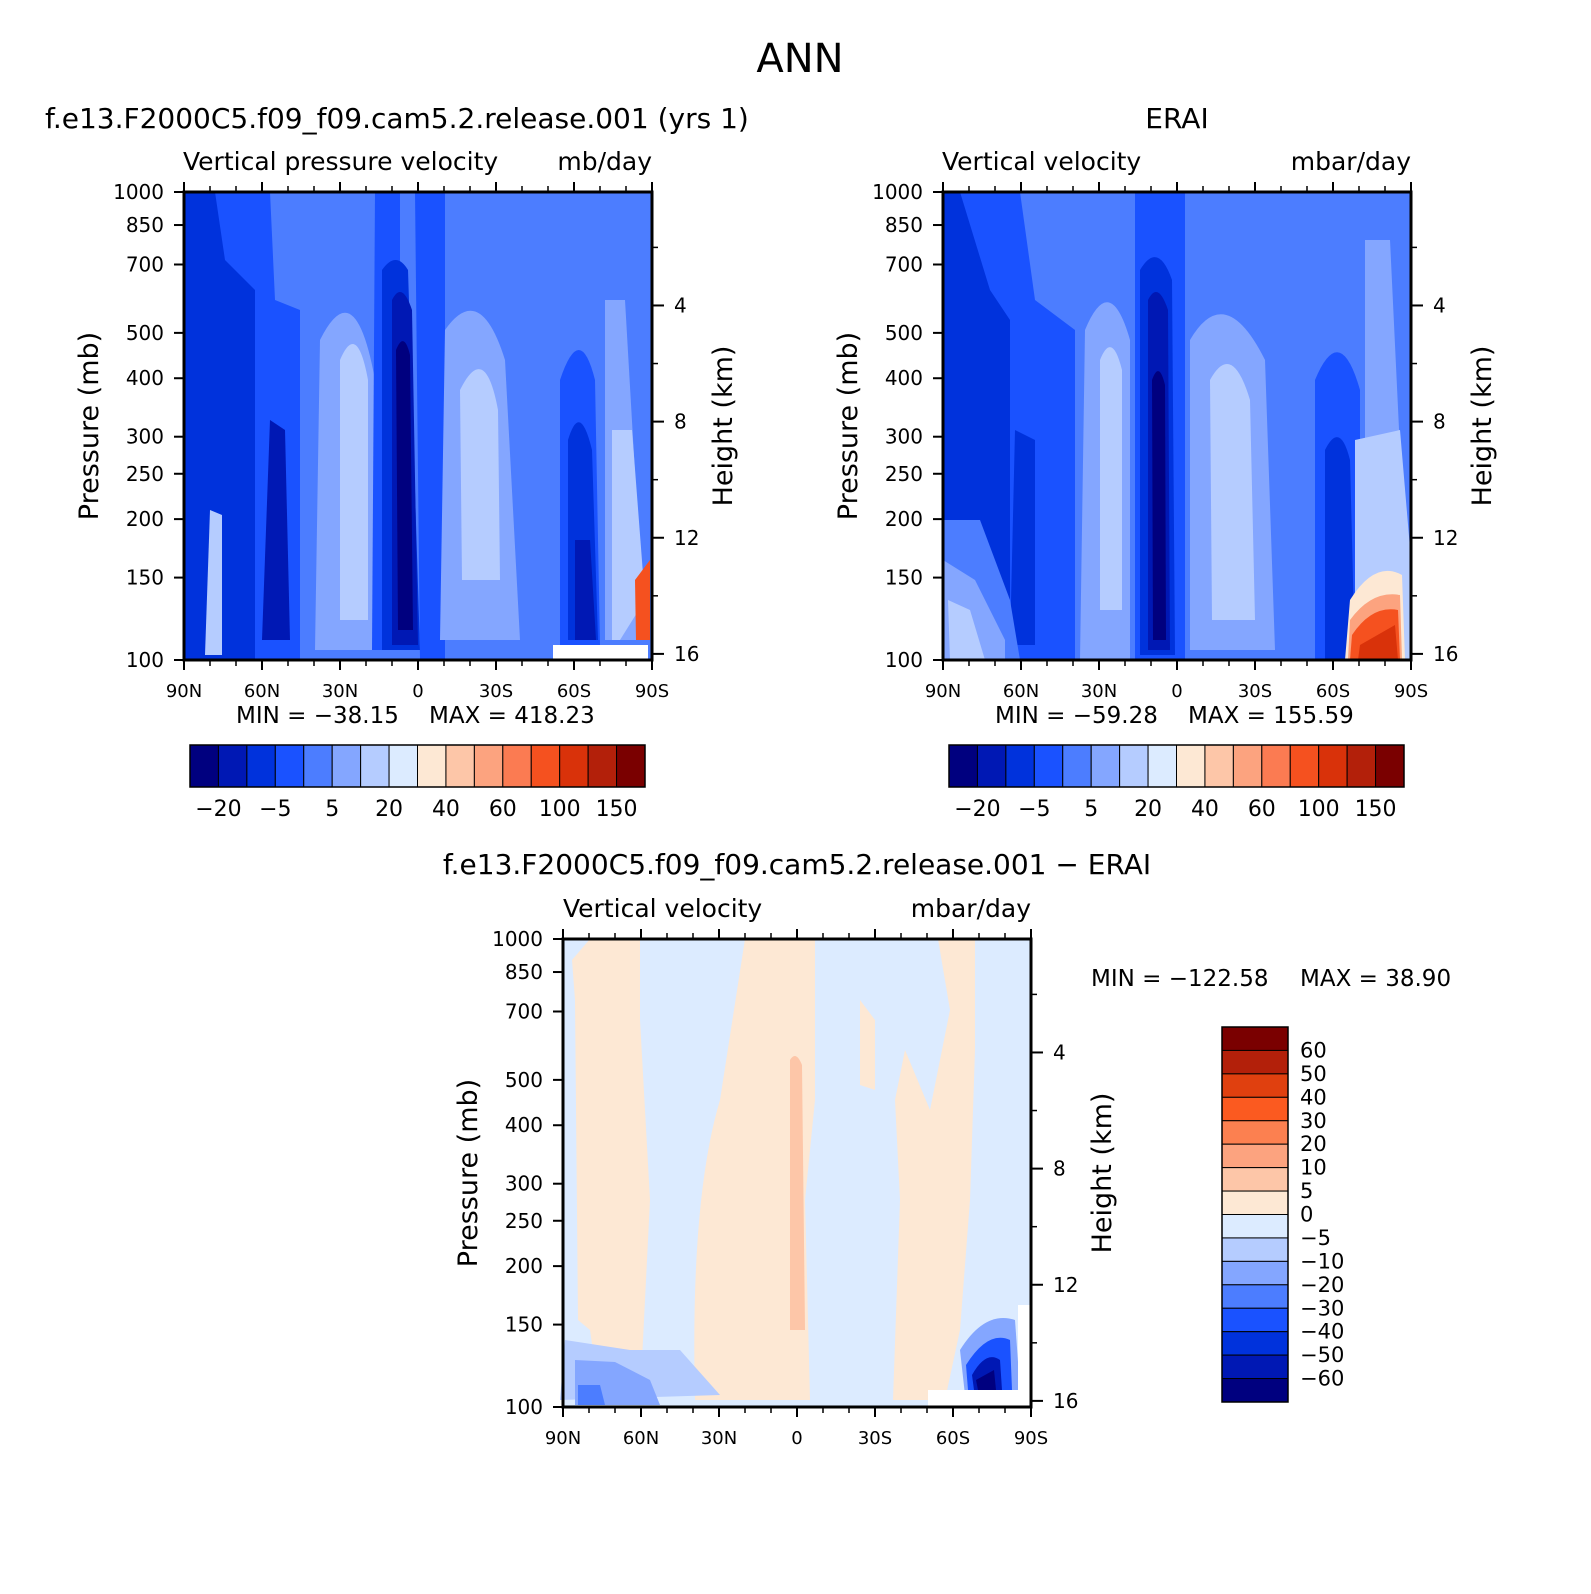 This screenshot has height=1594, width=1591. I want to click on obs-y-tick-label: 700, so click(904, 264).